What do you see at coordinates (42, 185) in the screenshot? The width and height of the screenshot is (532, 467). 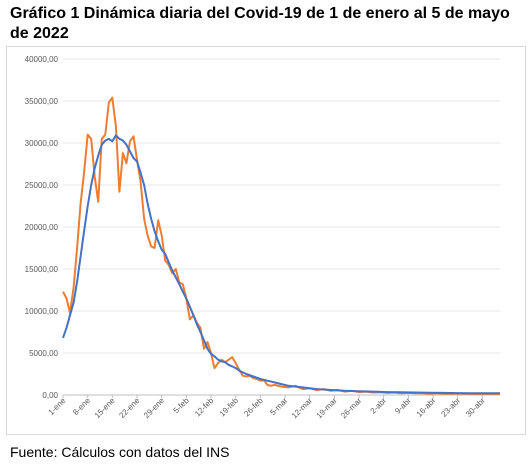 I see `y-tick-label: 25000,00` at bounding box center [42, 185].